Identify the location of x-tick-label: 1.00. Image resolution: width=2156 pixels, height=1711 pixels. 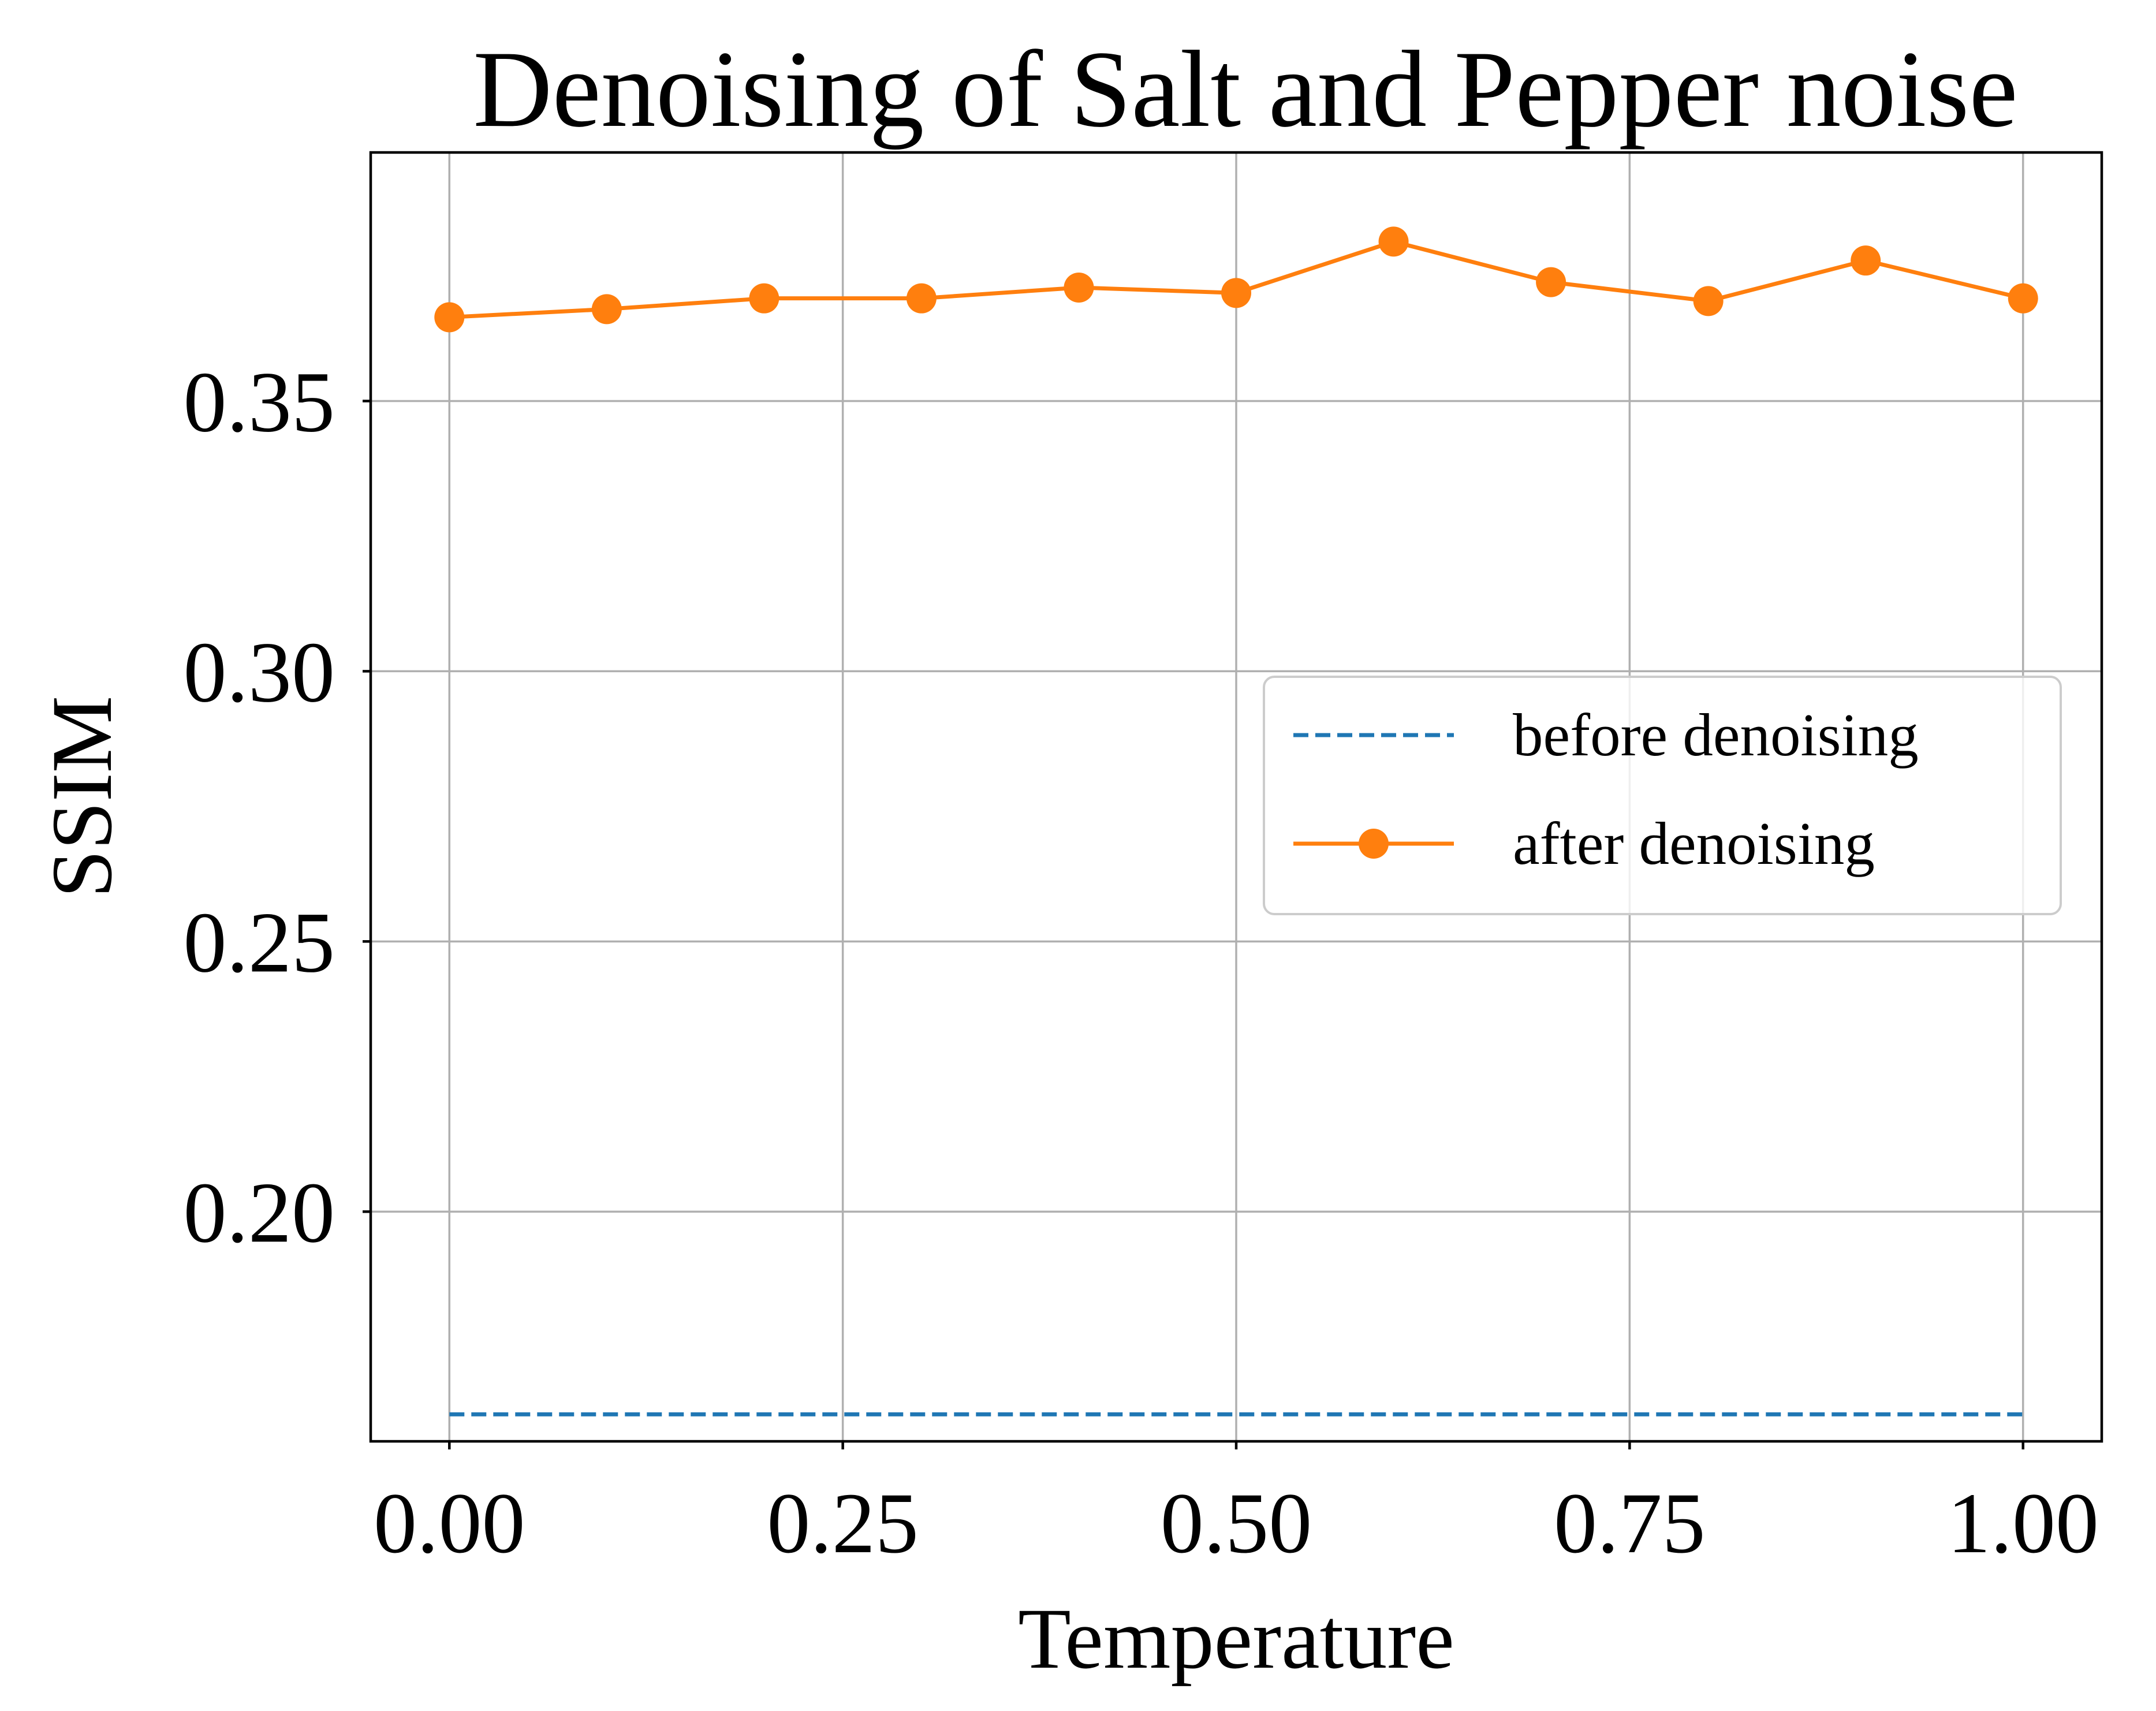
(2023, 1523).